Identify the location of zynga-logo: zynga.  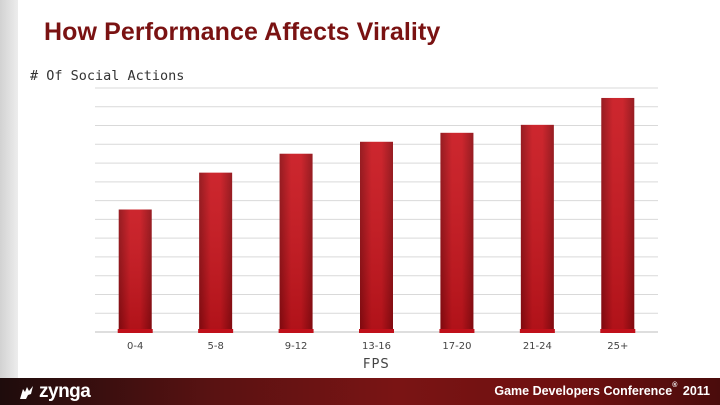
(54, 392).